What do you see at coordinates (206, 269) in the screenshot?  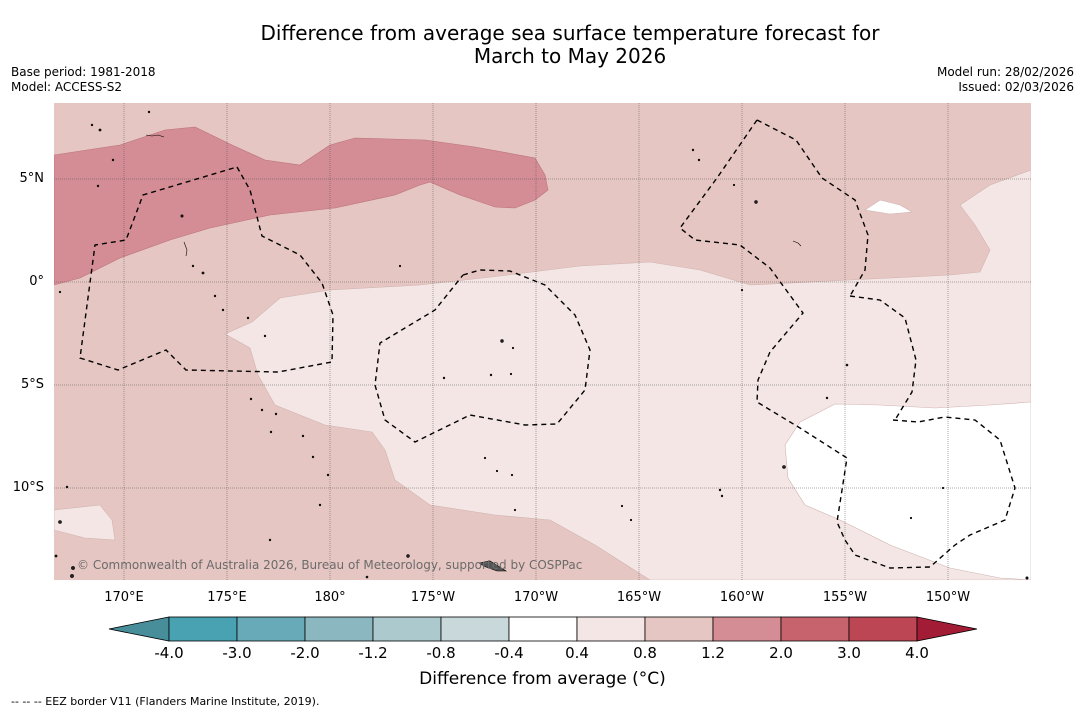 I see `eez-kiribati-gilbert` at bounding box center [206, 269].